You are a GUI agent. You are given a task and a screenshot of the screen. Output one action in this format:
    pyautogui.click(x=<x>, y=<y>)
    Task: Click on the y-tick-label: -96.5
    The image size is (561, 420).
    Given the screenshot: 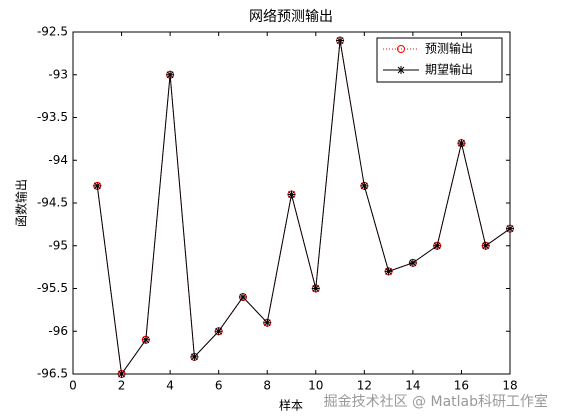 What is the action you would take?
    pyautogui.click(x=52, y=374)
    